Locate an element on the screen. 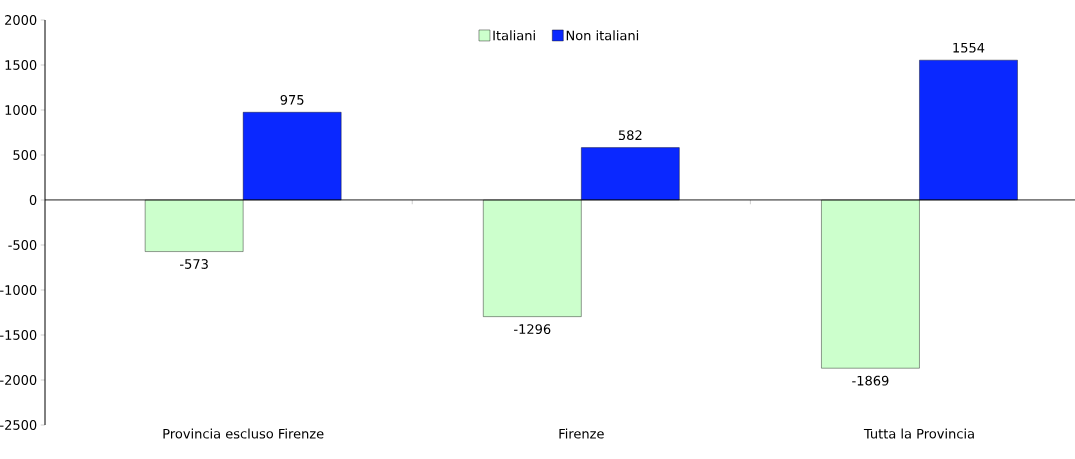 This screenshot has width=1075, height=459. y-tick-label: -1500 is located at coordinates (18, 335).